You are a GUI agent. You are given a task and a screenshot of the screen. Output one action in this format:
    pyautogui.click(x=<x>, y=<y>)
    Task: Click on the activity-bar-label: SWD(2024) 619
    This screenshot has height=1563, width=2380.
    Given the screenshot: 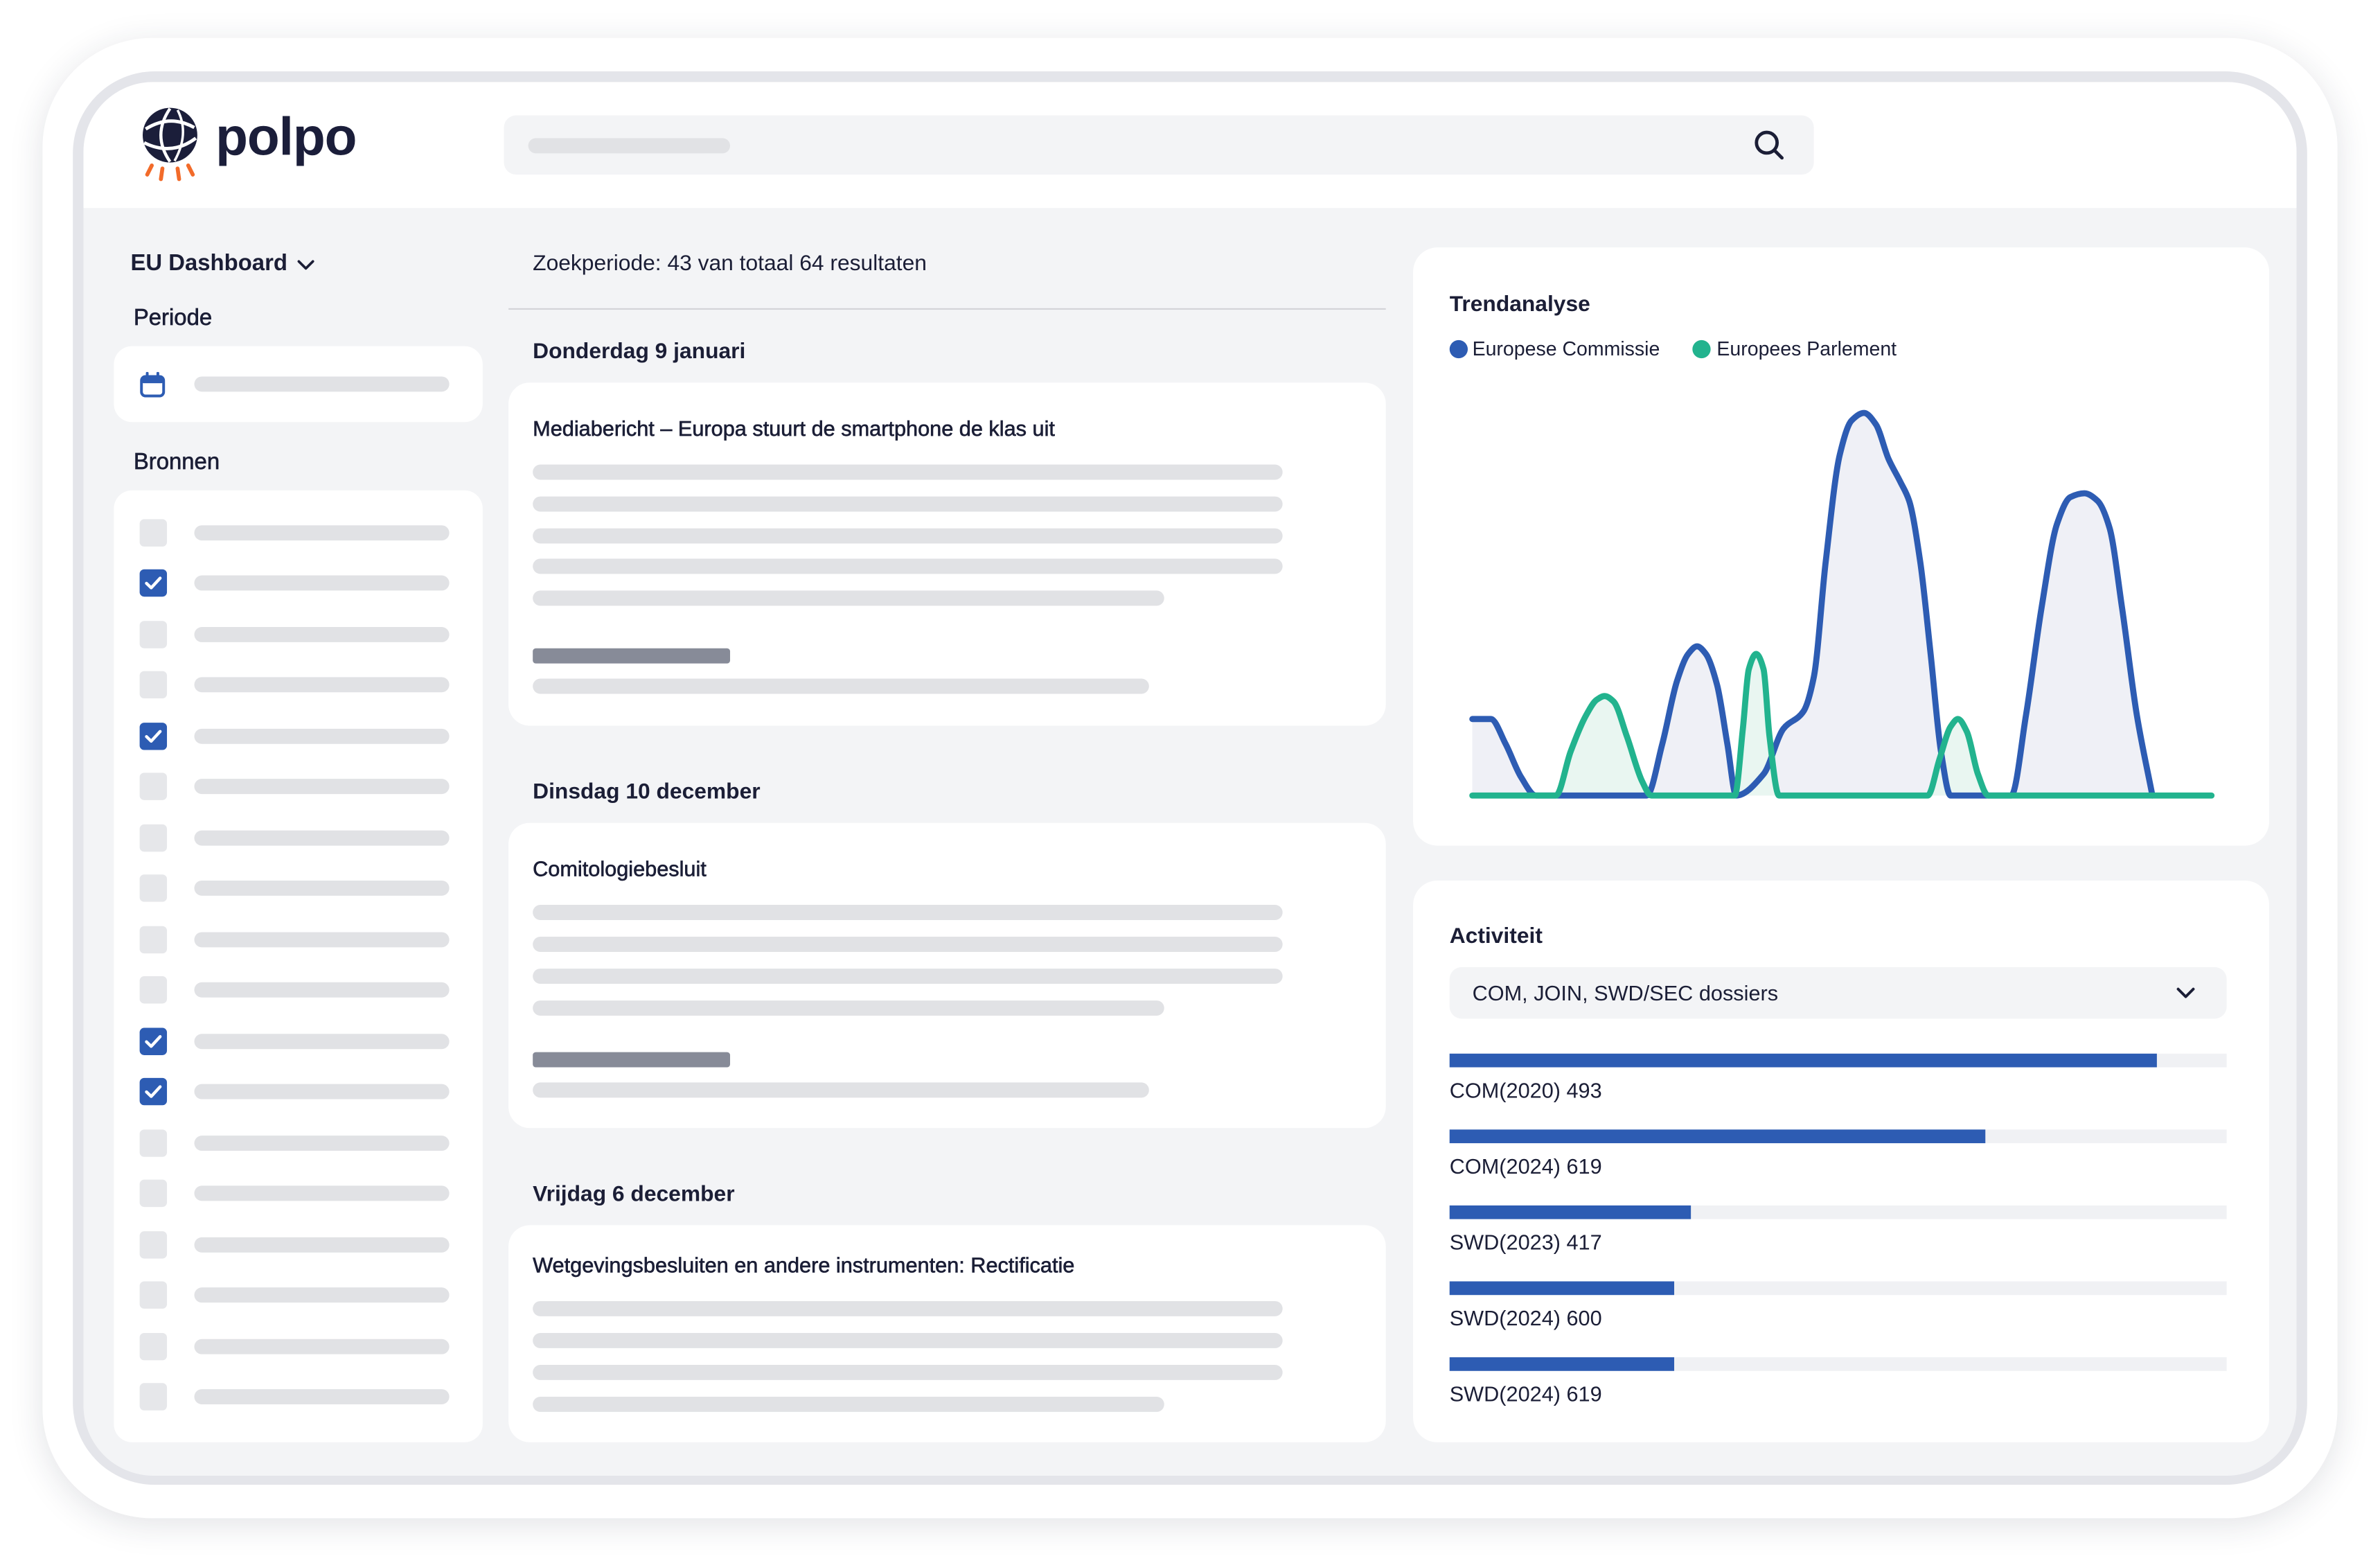 What is the action you would take?
    pyautogui.click(x=1525, y=1394)
    